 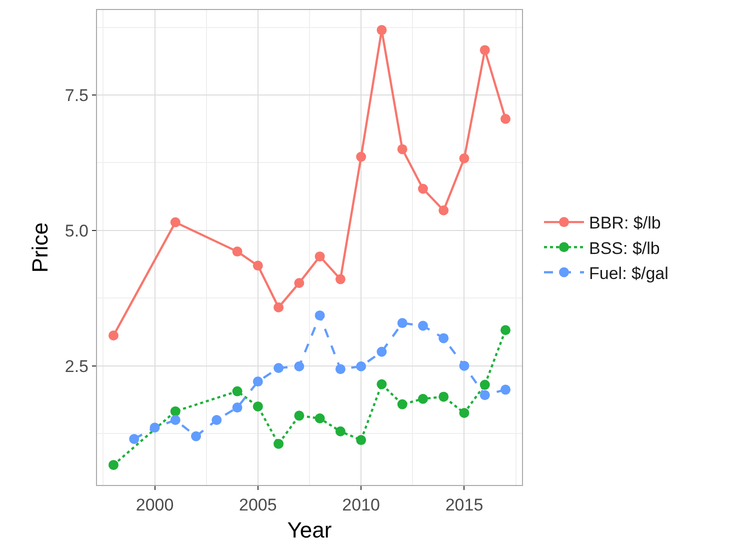 What do you see at coordinates (76, 95) in the screenshot?
I see `y-tick-label: 7.5` at bounding box center [76, 95].